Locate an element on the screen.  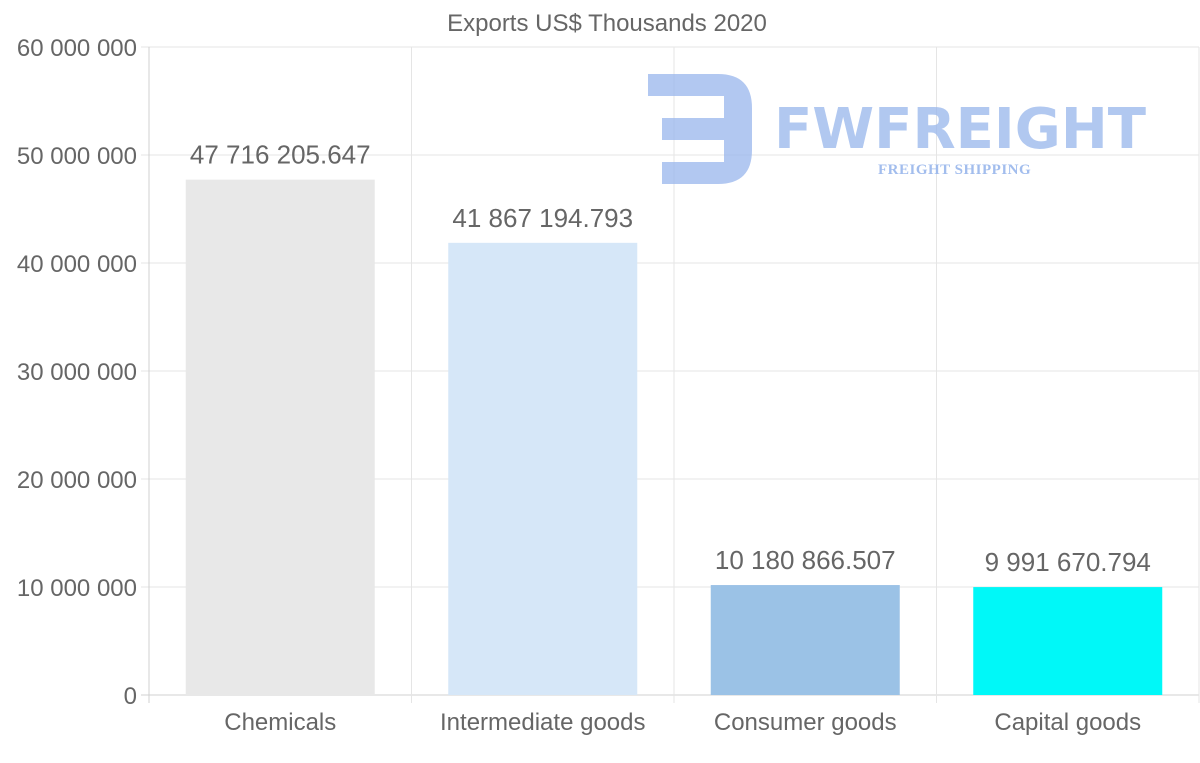
brand-logo: FWFREIGHT FREIGHT SHIPPING is located at coordinates (897, 129).